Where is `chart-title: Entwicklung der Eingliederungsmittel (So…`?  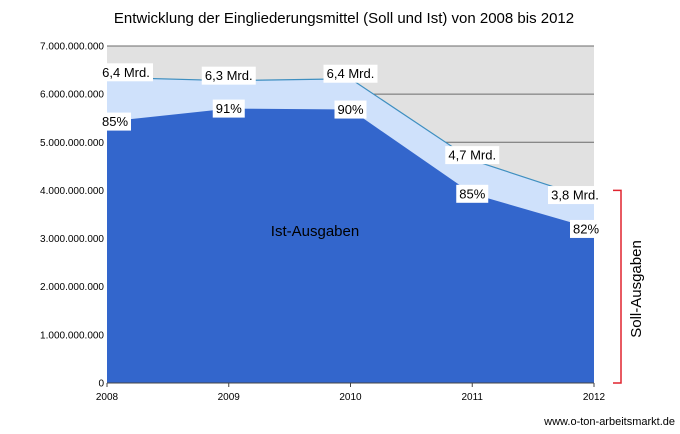 chart-title: Entwicklung der Eingliederungsmittel (So… is located at coordinates (344, 18).